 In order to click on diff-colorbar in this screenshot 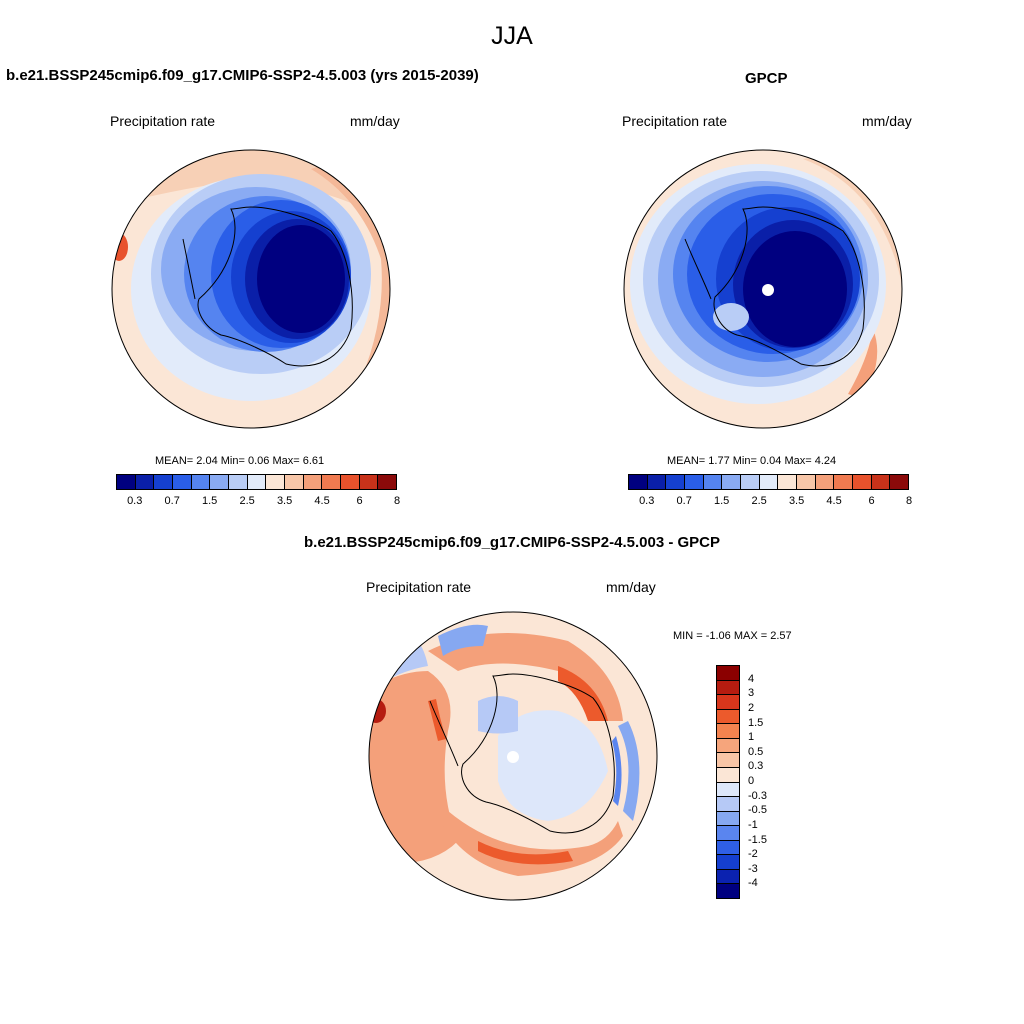, I will do `click(728, 782)`.